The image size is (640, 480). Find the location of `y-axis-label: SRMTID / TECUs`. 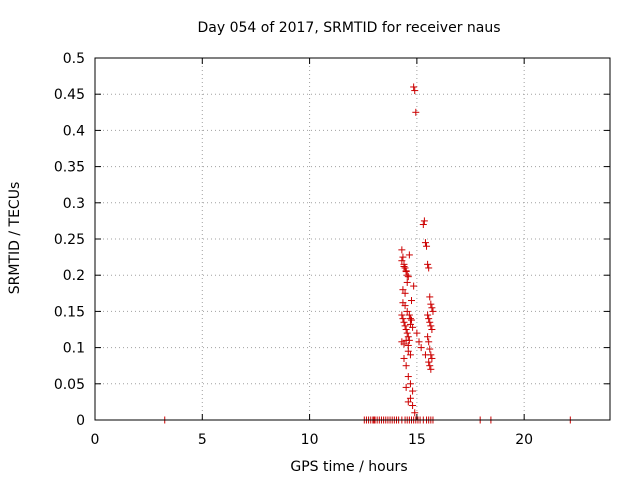

y-axis-label: SRMTID / TECUs is located at coordinates (15, 238).